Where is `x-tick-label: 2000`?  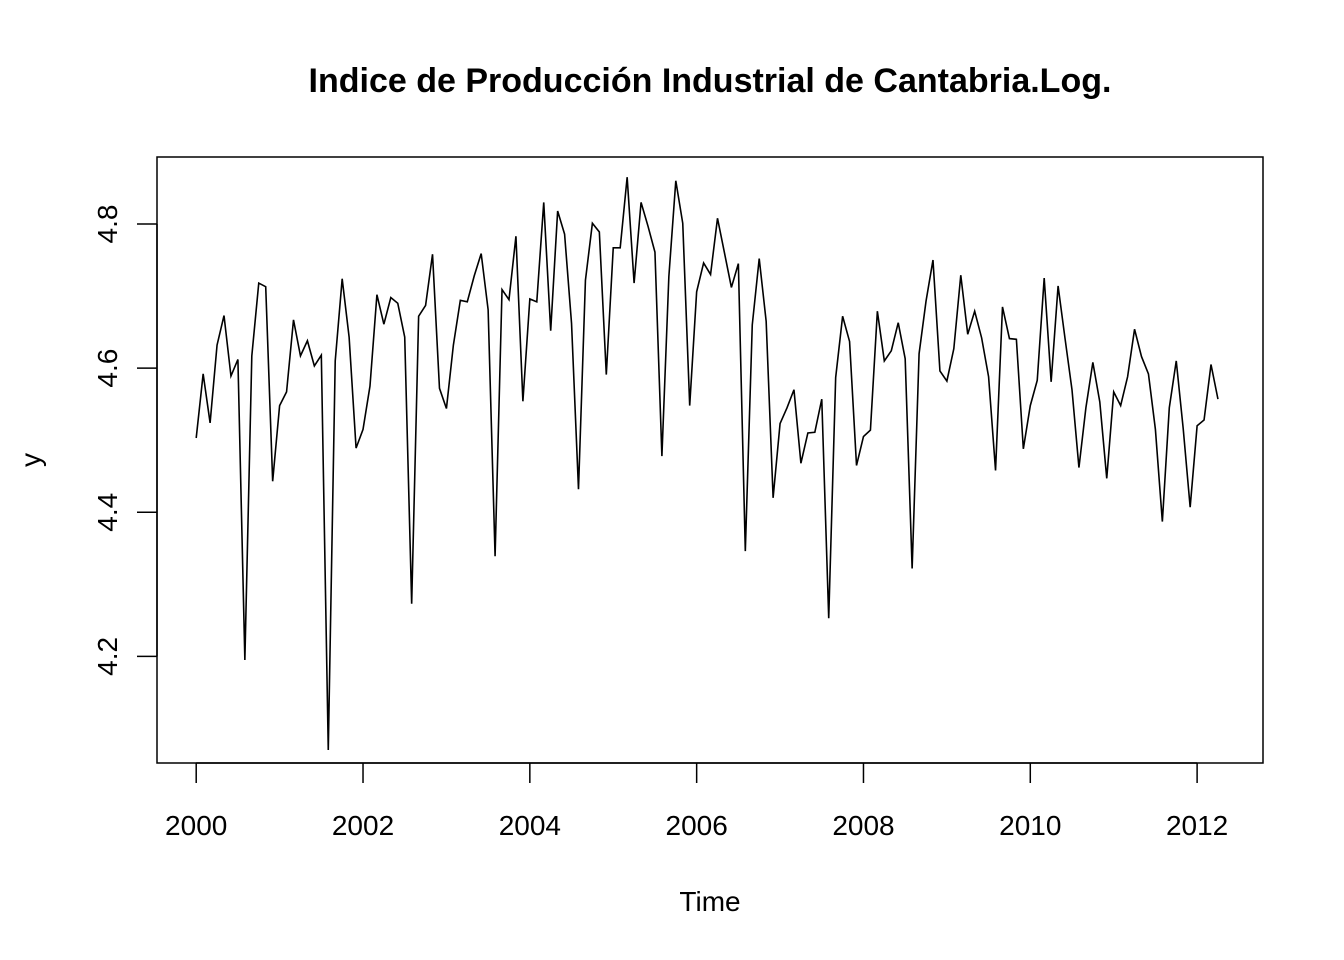
x-tick-label: 2000 is located at coordinates (196, 825).